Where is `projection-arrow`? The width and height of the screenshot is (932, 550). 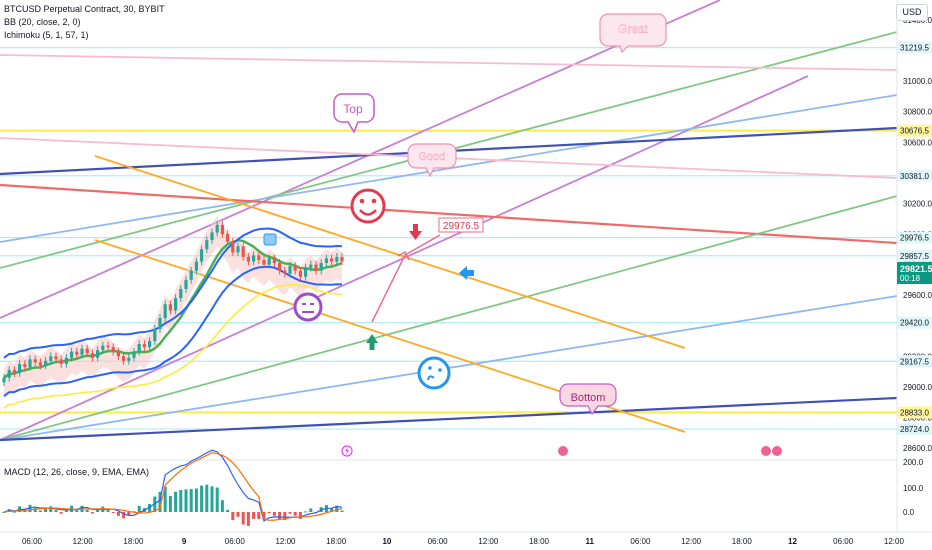
projection-arrow is located at coordinates (406, 278).